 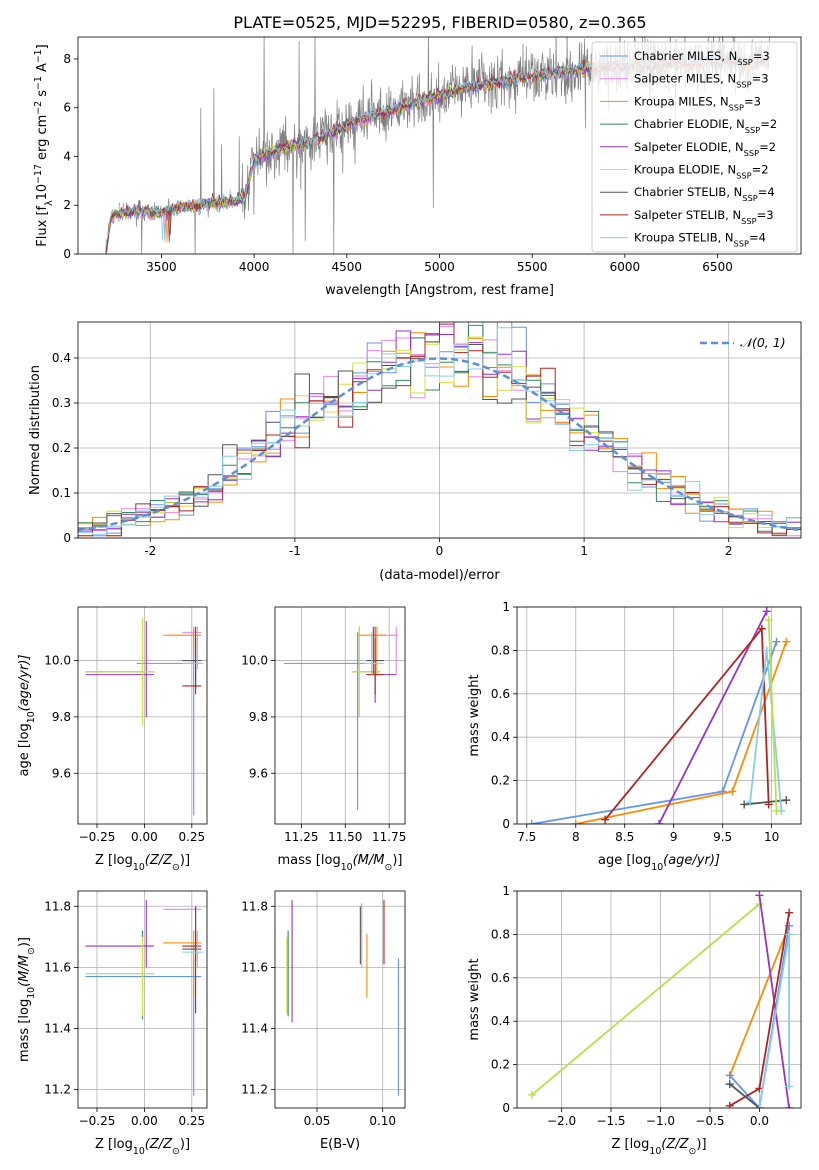 I want to click on histogram-kroupa-elodie, so click(x=439, y=432).